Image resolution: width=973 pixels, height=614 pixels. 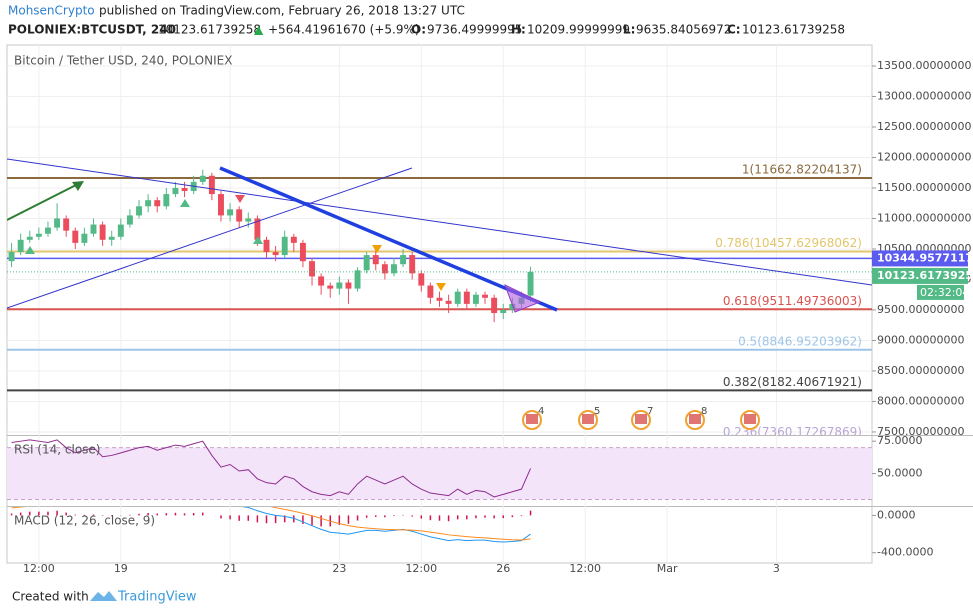 What do you see at coordinates (793, 30) in the screenshot?
I see `c-value: 10123.61739258` at bounding box center [793, 30].